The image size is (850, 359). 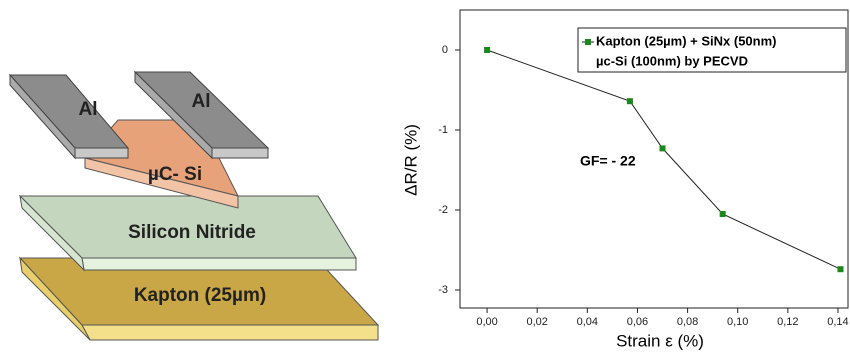 What do you see at coordinates (637, 322) in the screenshot?
I see `x-tick-label: 0,06` at bounding box center [637, 322].